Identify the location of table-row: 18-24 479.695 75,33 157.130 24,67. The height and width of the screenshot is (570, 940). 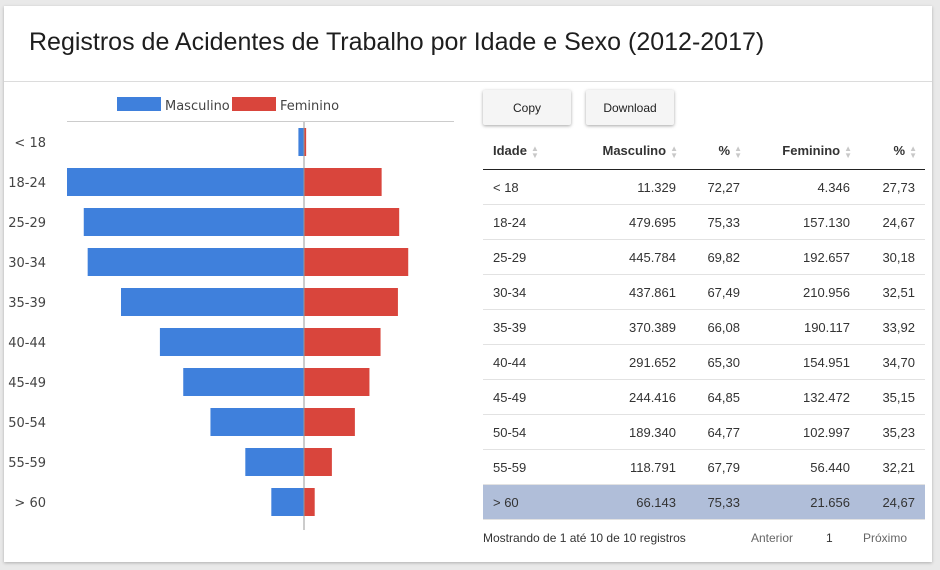
(704, 222).